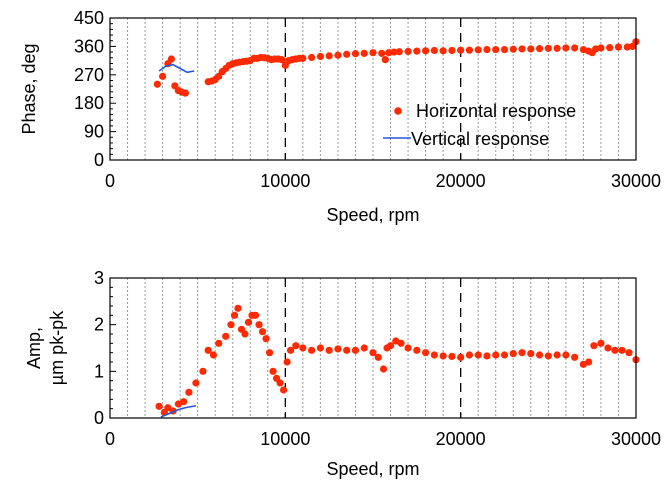 This screenshot has width=670, height=482. I want to click on phase-vertical-response-line, so click(176, 68).